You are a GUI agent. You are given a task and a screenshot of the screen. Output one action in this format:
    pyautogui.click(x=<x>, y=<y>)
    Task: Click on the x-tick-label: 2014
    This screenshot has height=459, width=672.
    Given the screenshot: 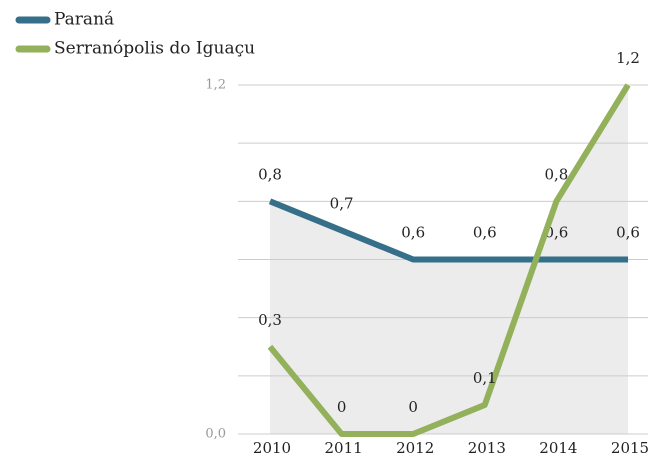 What is the action you would take?
    pyautogui.click(x=558, y=448)
    